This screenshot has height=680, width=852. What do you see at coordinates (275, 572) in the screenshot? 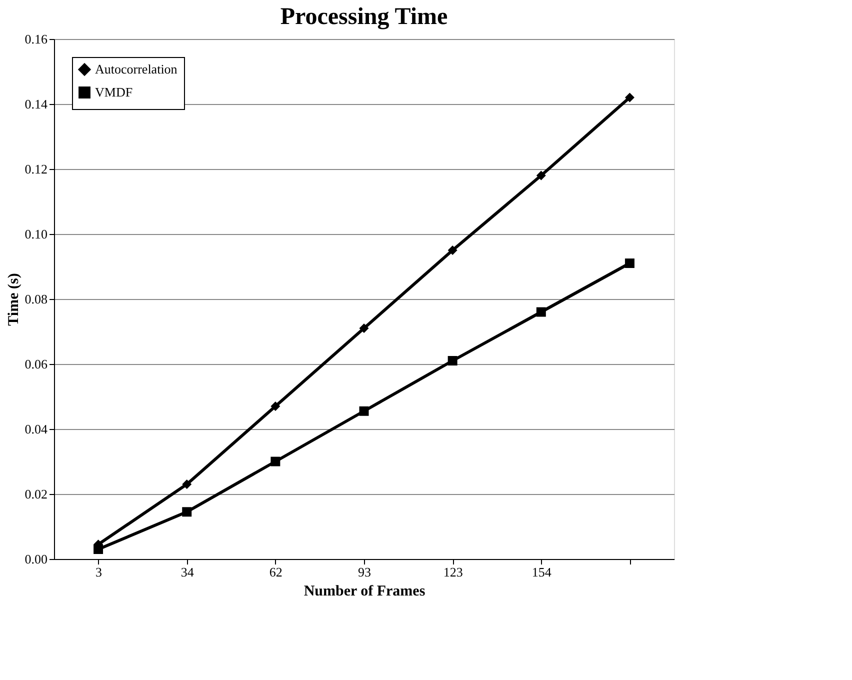
I see `x-tick-label: 62` at bounding box center [275, 572].